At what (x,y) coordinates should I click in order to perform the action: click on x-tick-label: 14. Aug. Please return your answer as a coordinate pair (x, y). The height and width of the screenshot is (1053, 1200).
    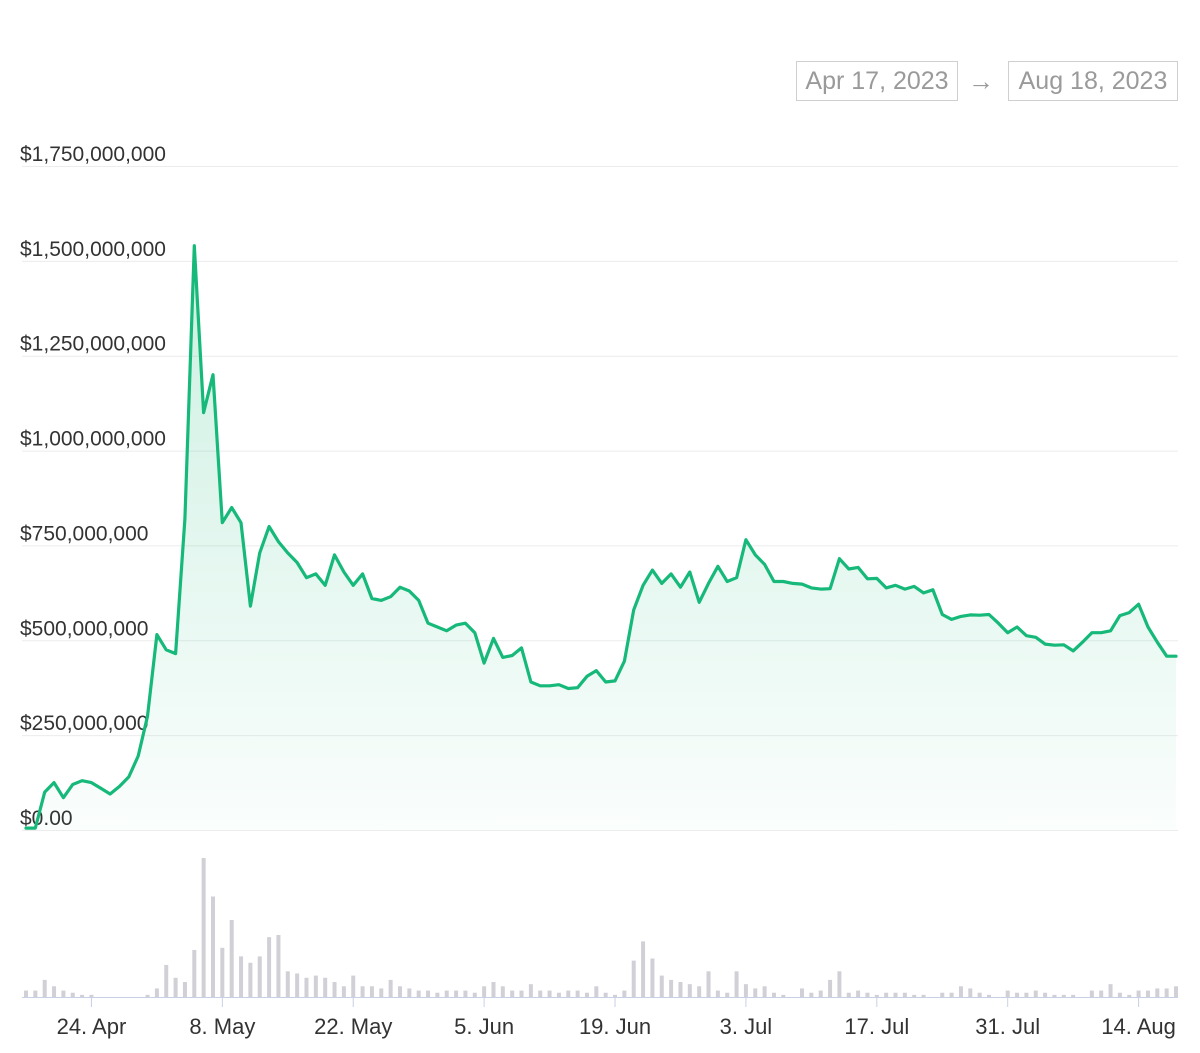
    Looking at the image, I should click on (1138, 1026).